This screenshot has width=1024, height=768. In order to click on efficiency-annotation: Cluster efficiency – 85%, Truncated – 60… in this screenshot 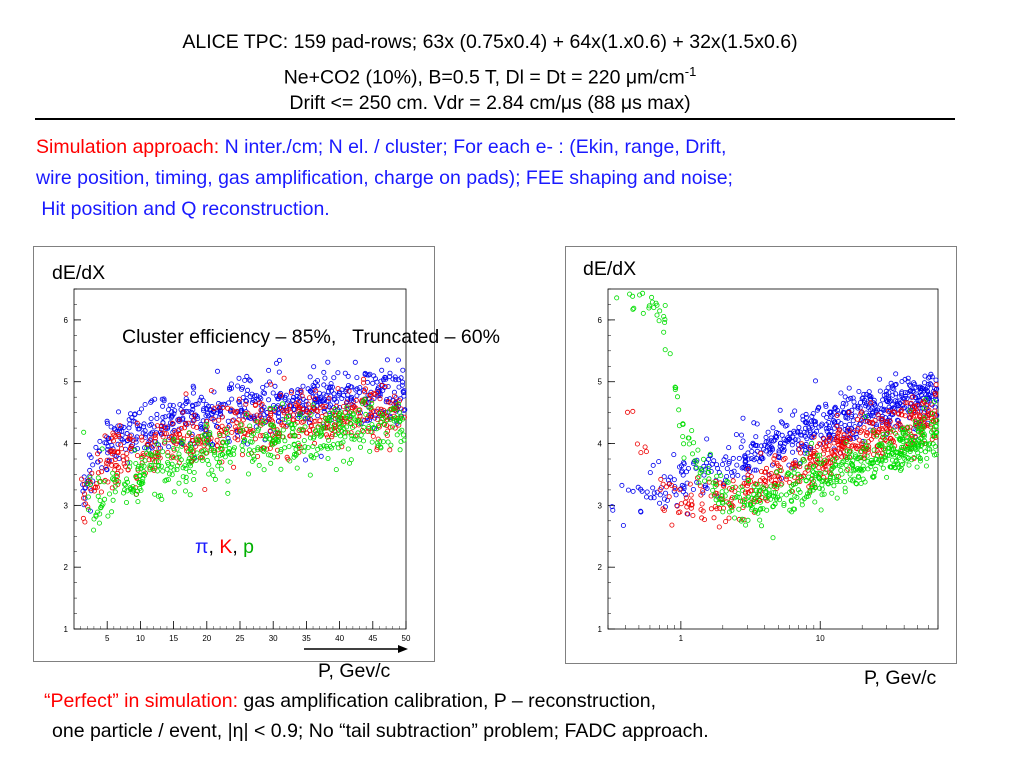, I will do `click(311, 337)`.